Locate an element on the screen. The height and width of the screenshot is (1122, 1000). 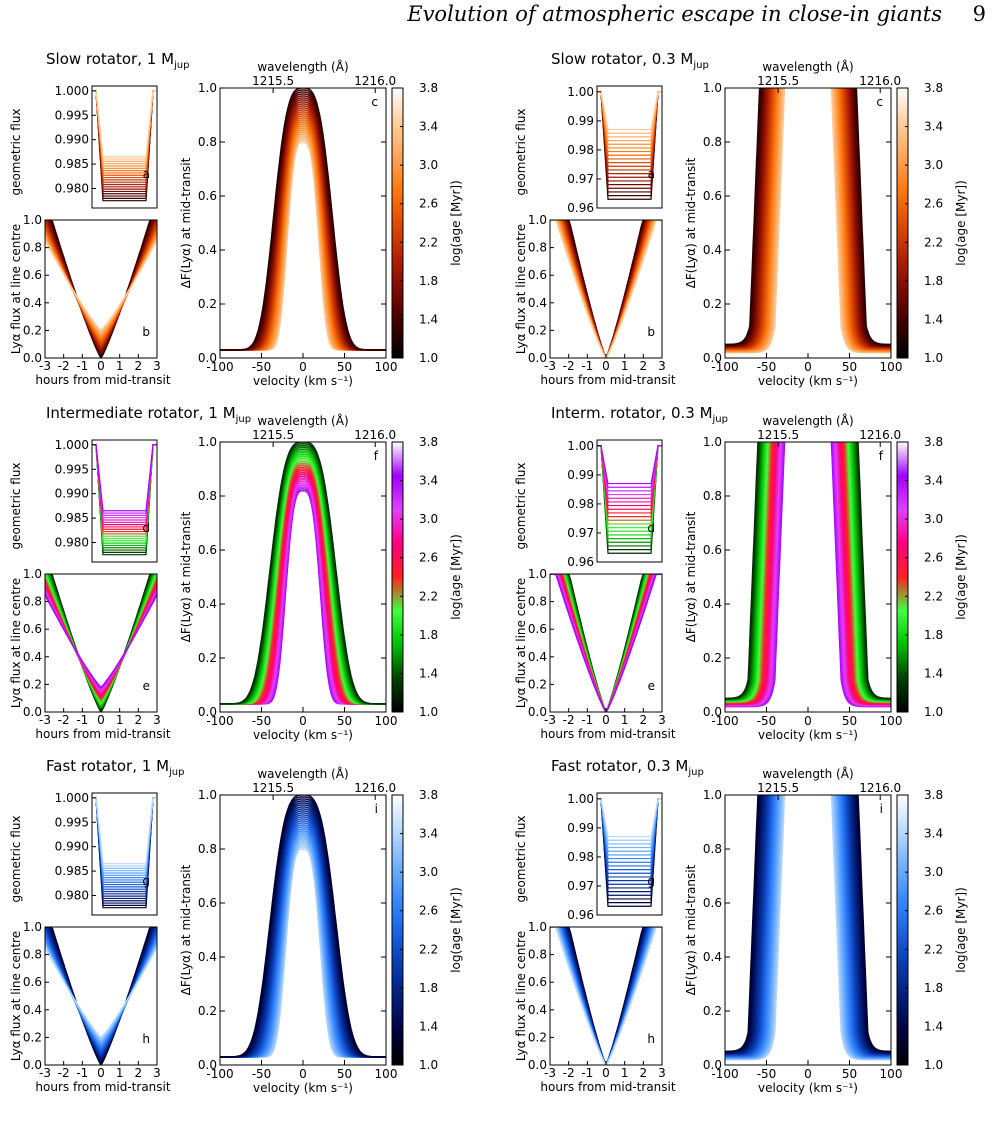
geo-ytick-label: 0.99 is located at coordinates (580, 121).